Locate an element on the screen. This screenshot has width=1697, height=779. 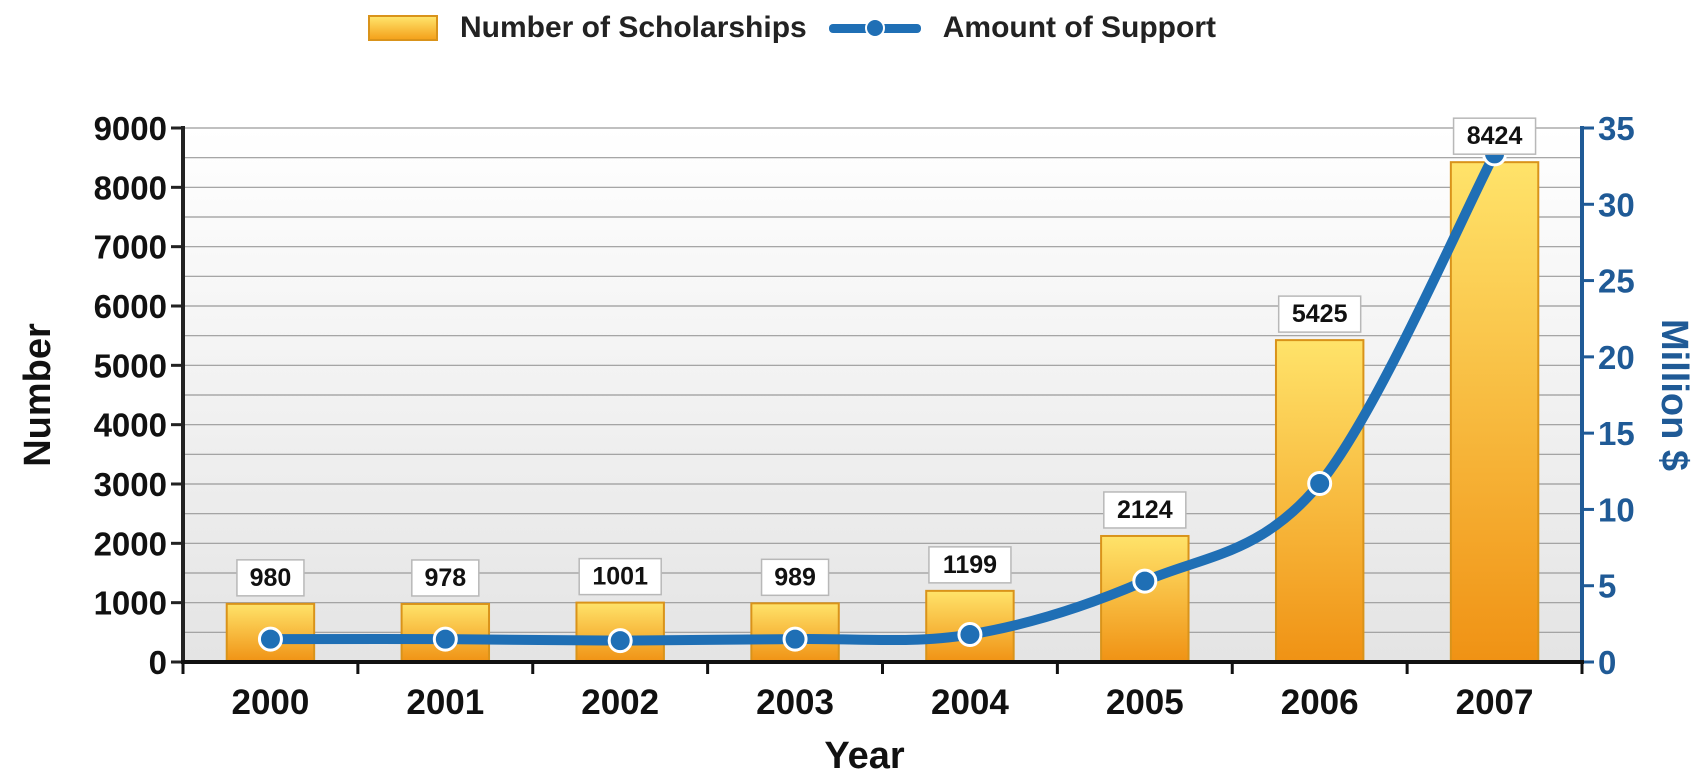
x-tick-label: 2000 is located at coordinates (271, 702).